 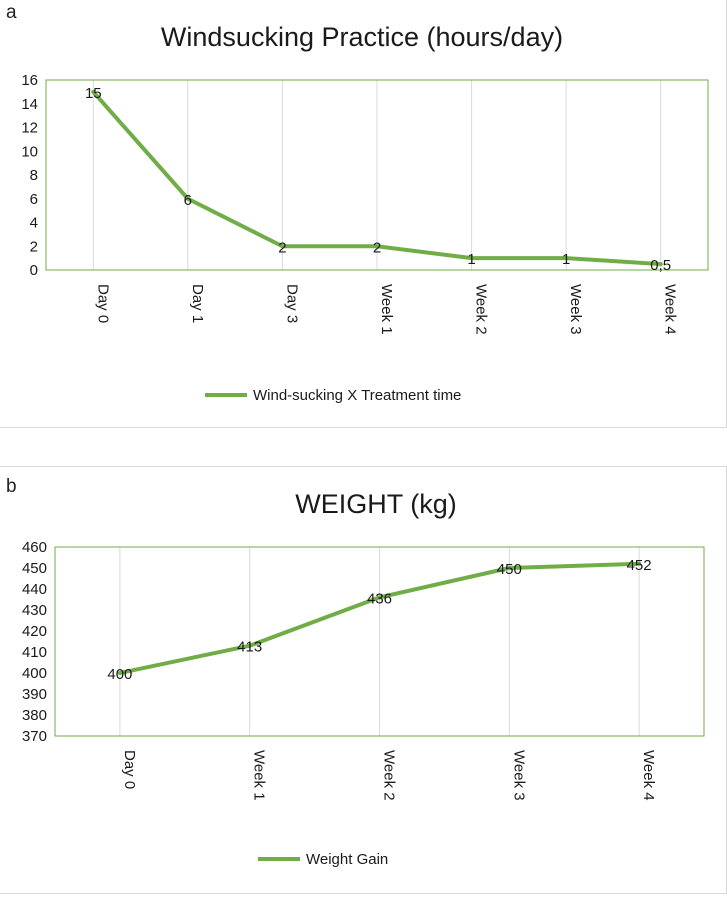 I want to click on data-label: 15, so click(x=93, y=93).